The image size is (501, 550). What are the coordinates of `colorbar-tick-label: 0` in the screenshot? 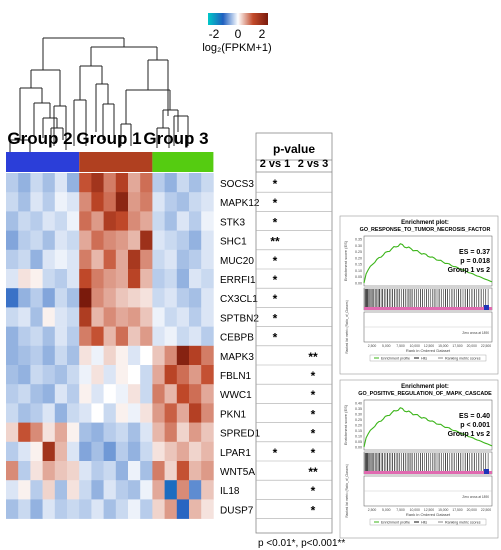 It's located at (238, 34).